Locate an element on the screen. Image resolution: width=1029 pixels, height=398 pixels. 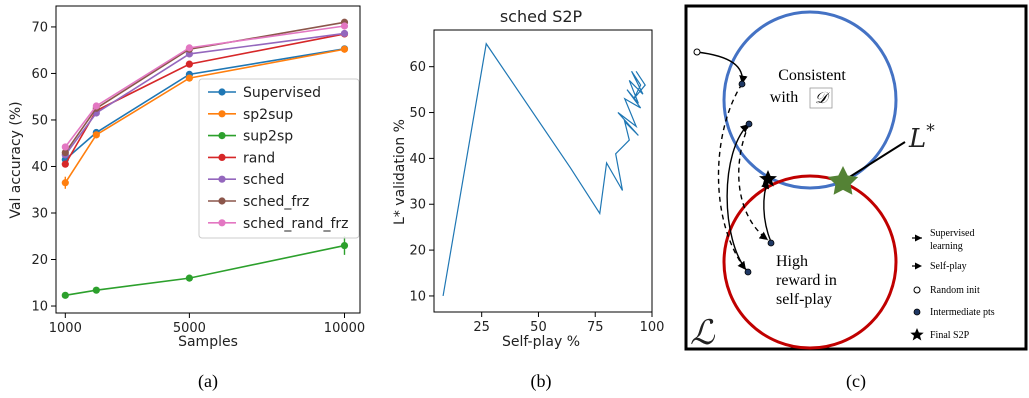
caption-a: (a) is located at coordinates (208, 381).